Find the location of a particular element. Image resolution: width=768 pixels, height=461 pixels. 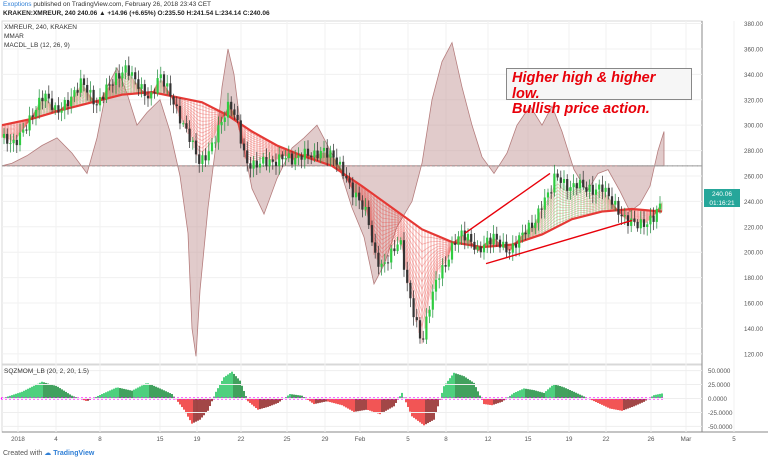

time-tick: 19 is located at coordinates (569, 439).